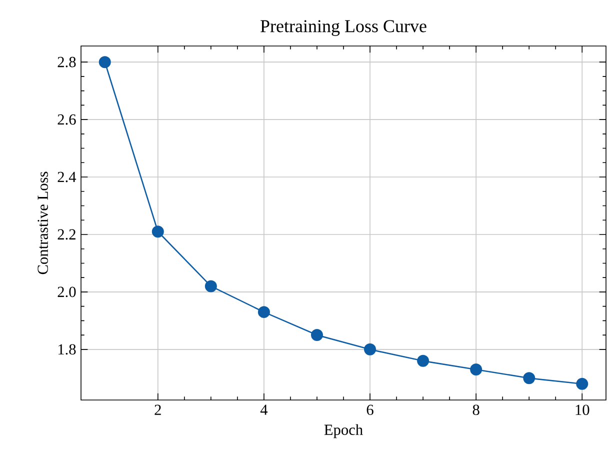 The width and height of the screenshot is (614, 460). I want to click on chart-title: Pretraining Loss Curve, so click(343, 28).